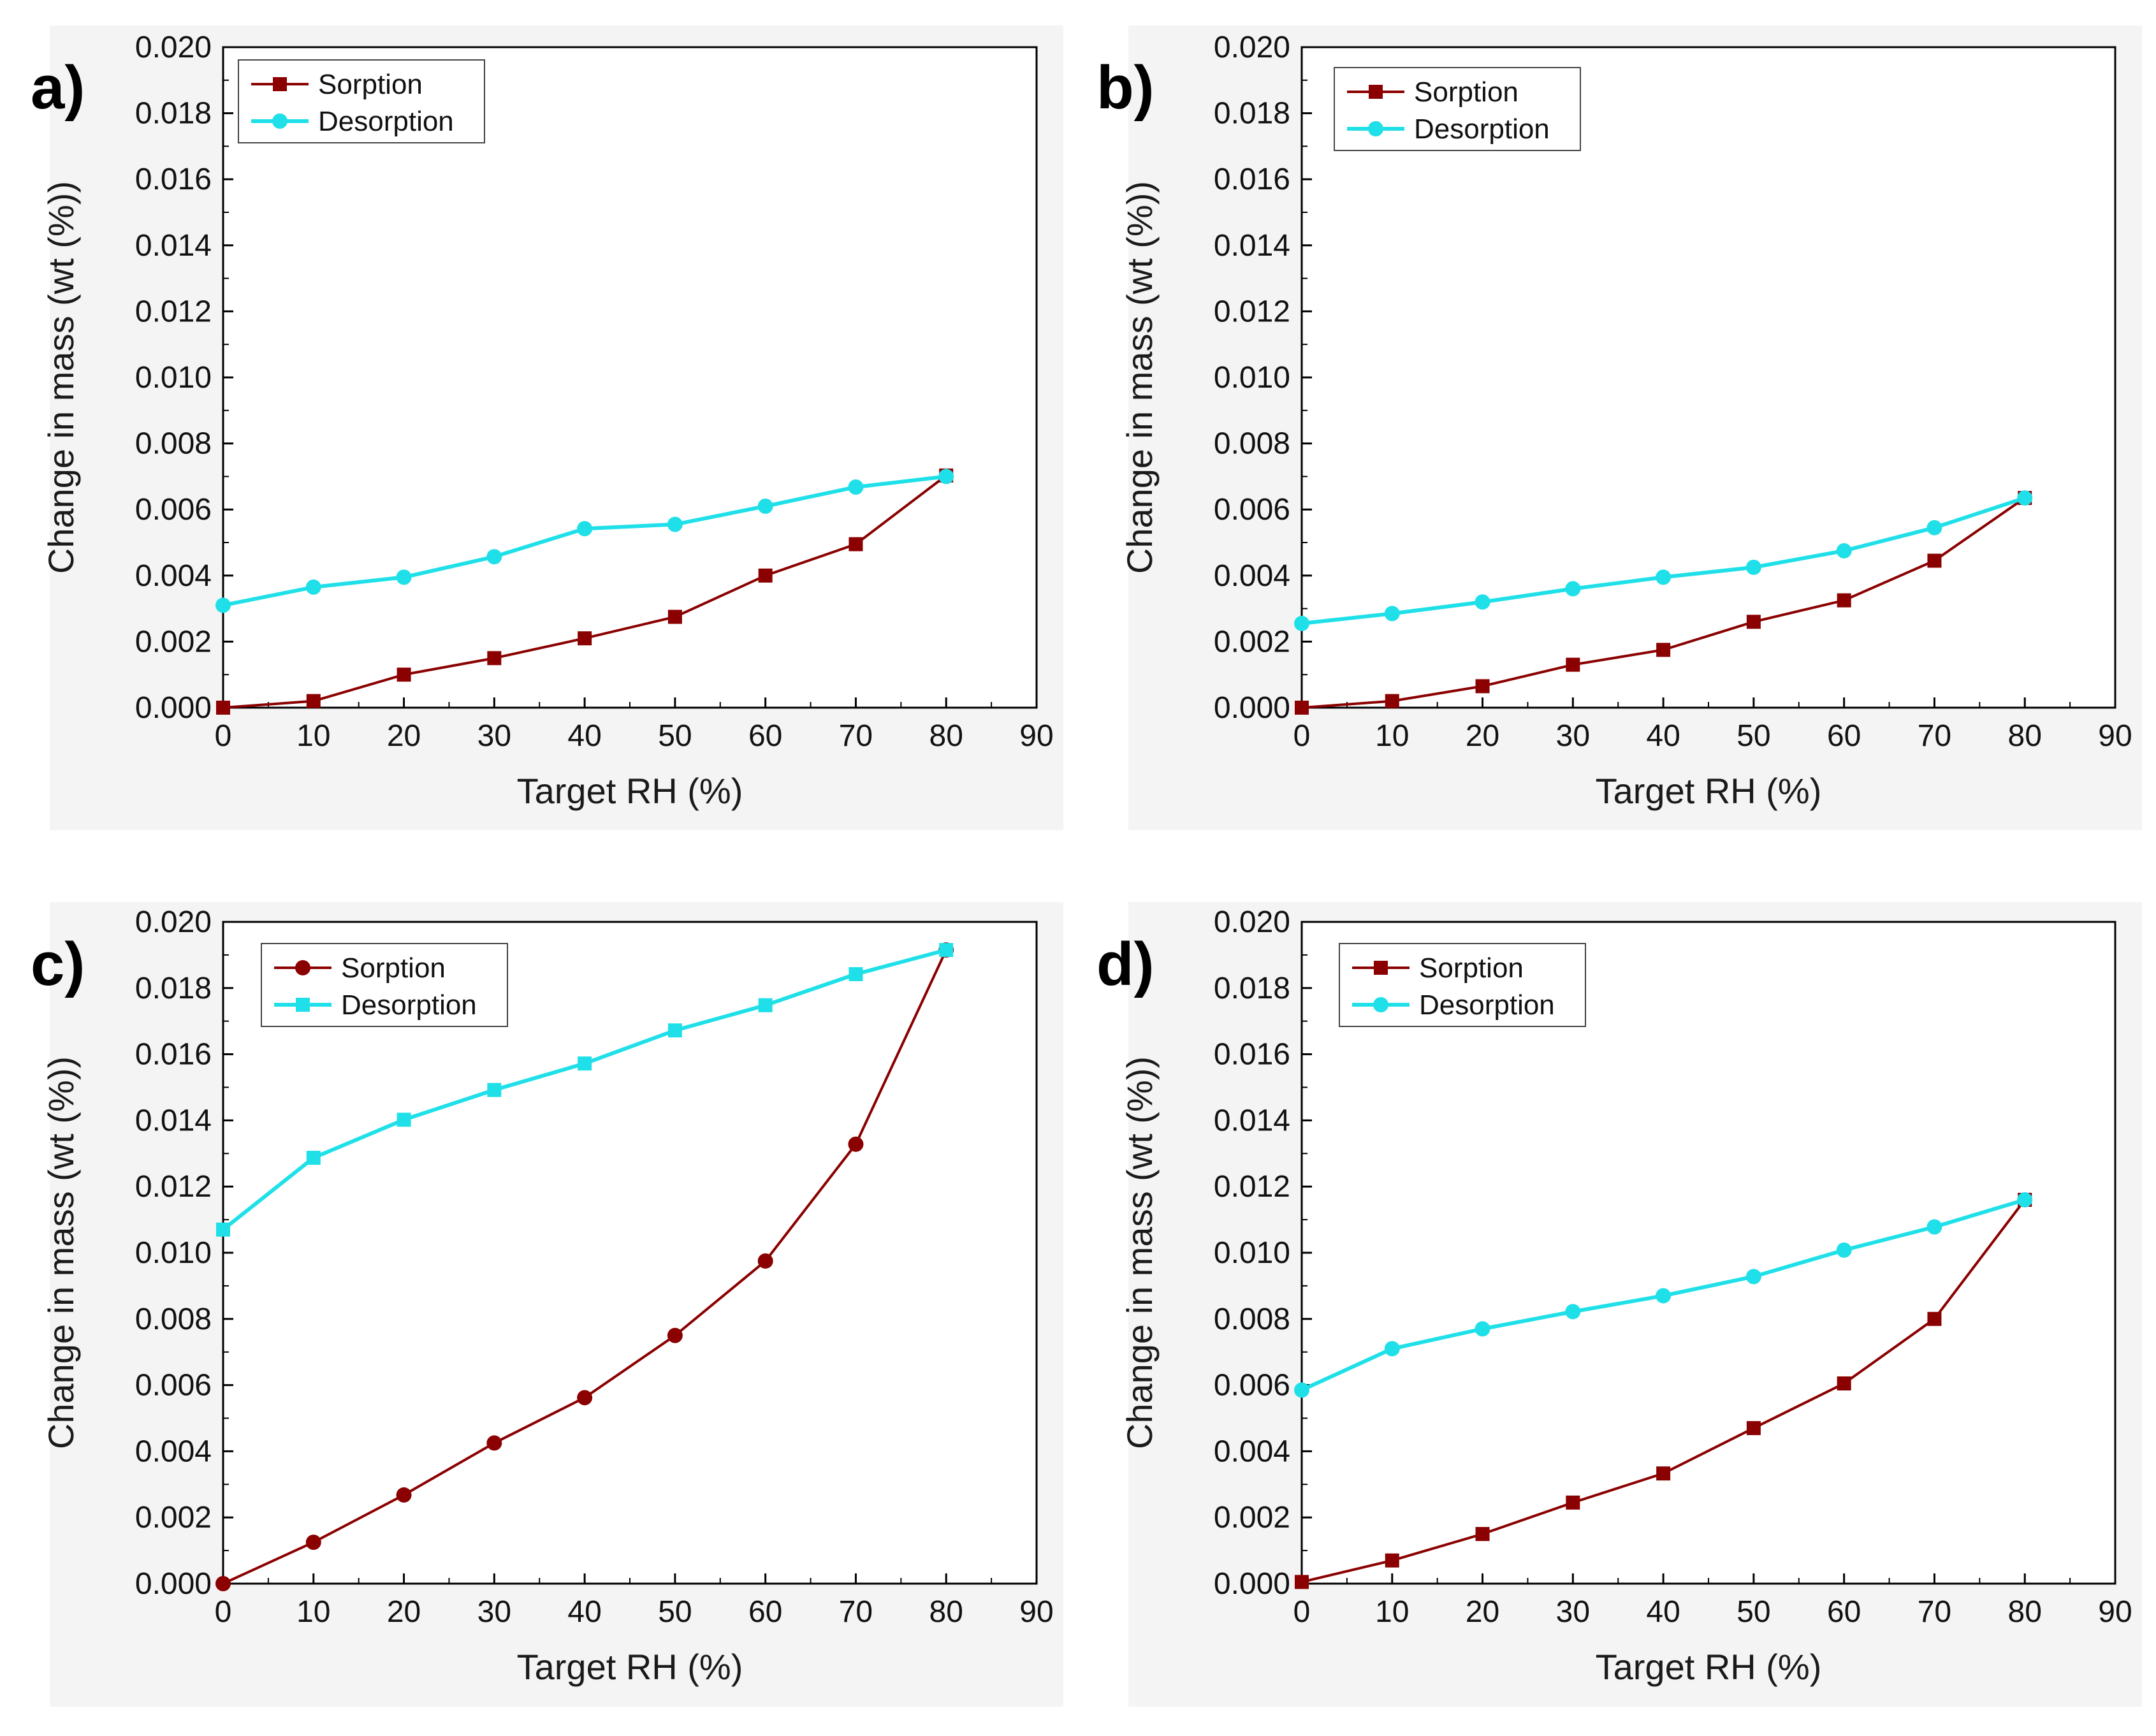  Describe the element at coordinates (584, 1612) in the screenshot. I see `x-tick-label: 40` at that location.